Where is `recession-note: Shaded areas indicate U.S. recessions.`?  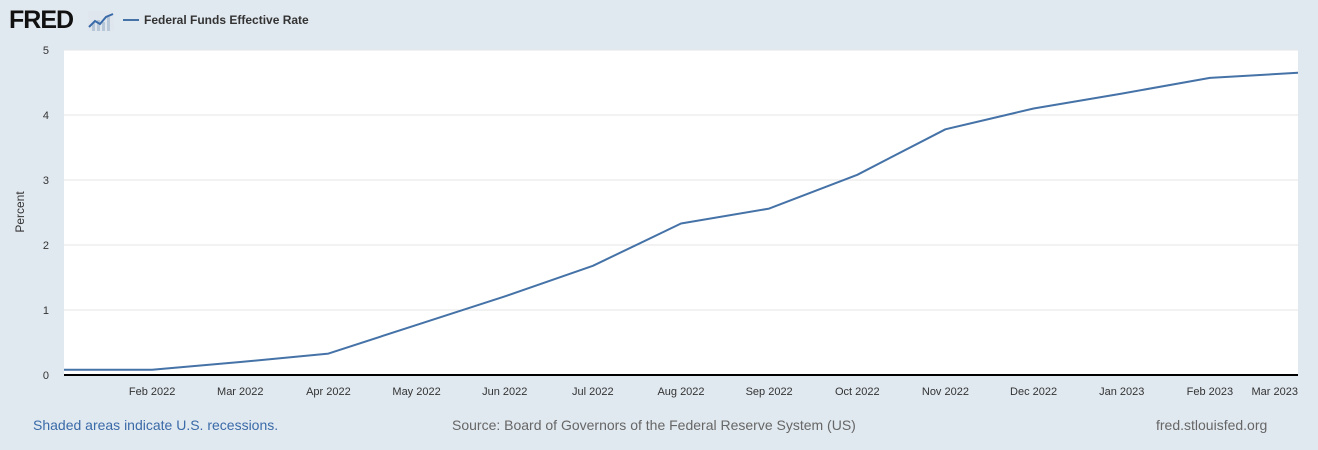
recession-note: Shaded areas indicate U.S. recessions. is located at coordinates (156, 425).